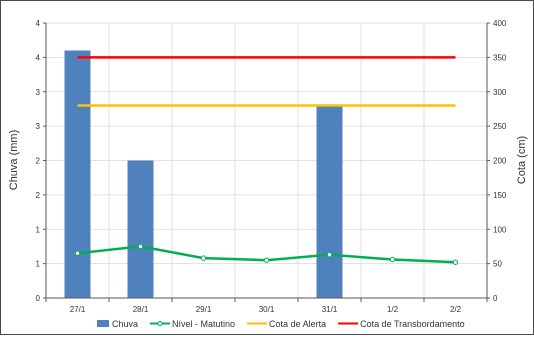 The image size is (534, 339). Describe the element at coordinates (140, 229) in the screenshot. I see `bar-28/1` at that location.